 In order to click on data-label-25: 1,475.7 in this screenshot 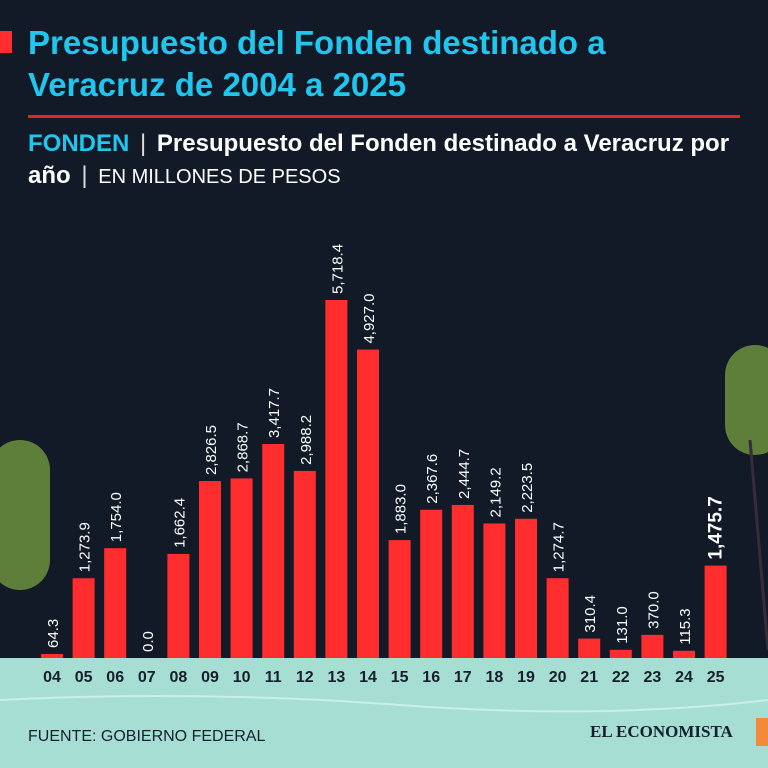, I will do `click(716, 527)`.